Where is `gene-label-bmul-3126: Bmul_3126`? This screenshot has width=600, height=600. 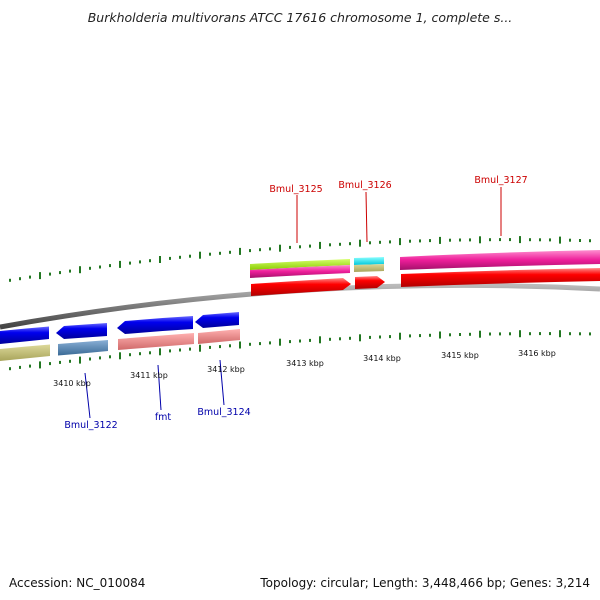 gene-label-bmul-3126: Bmul_3126 is located at coordinates (364, 185).